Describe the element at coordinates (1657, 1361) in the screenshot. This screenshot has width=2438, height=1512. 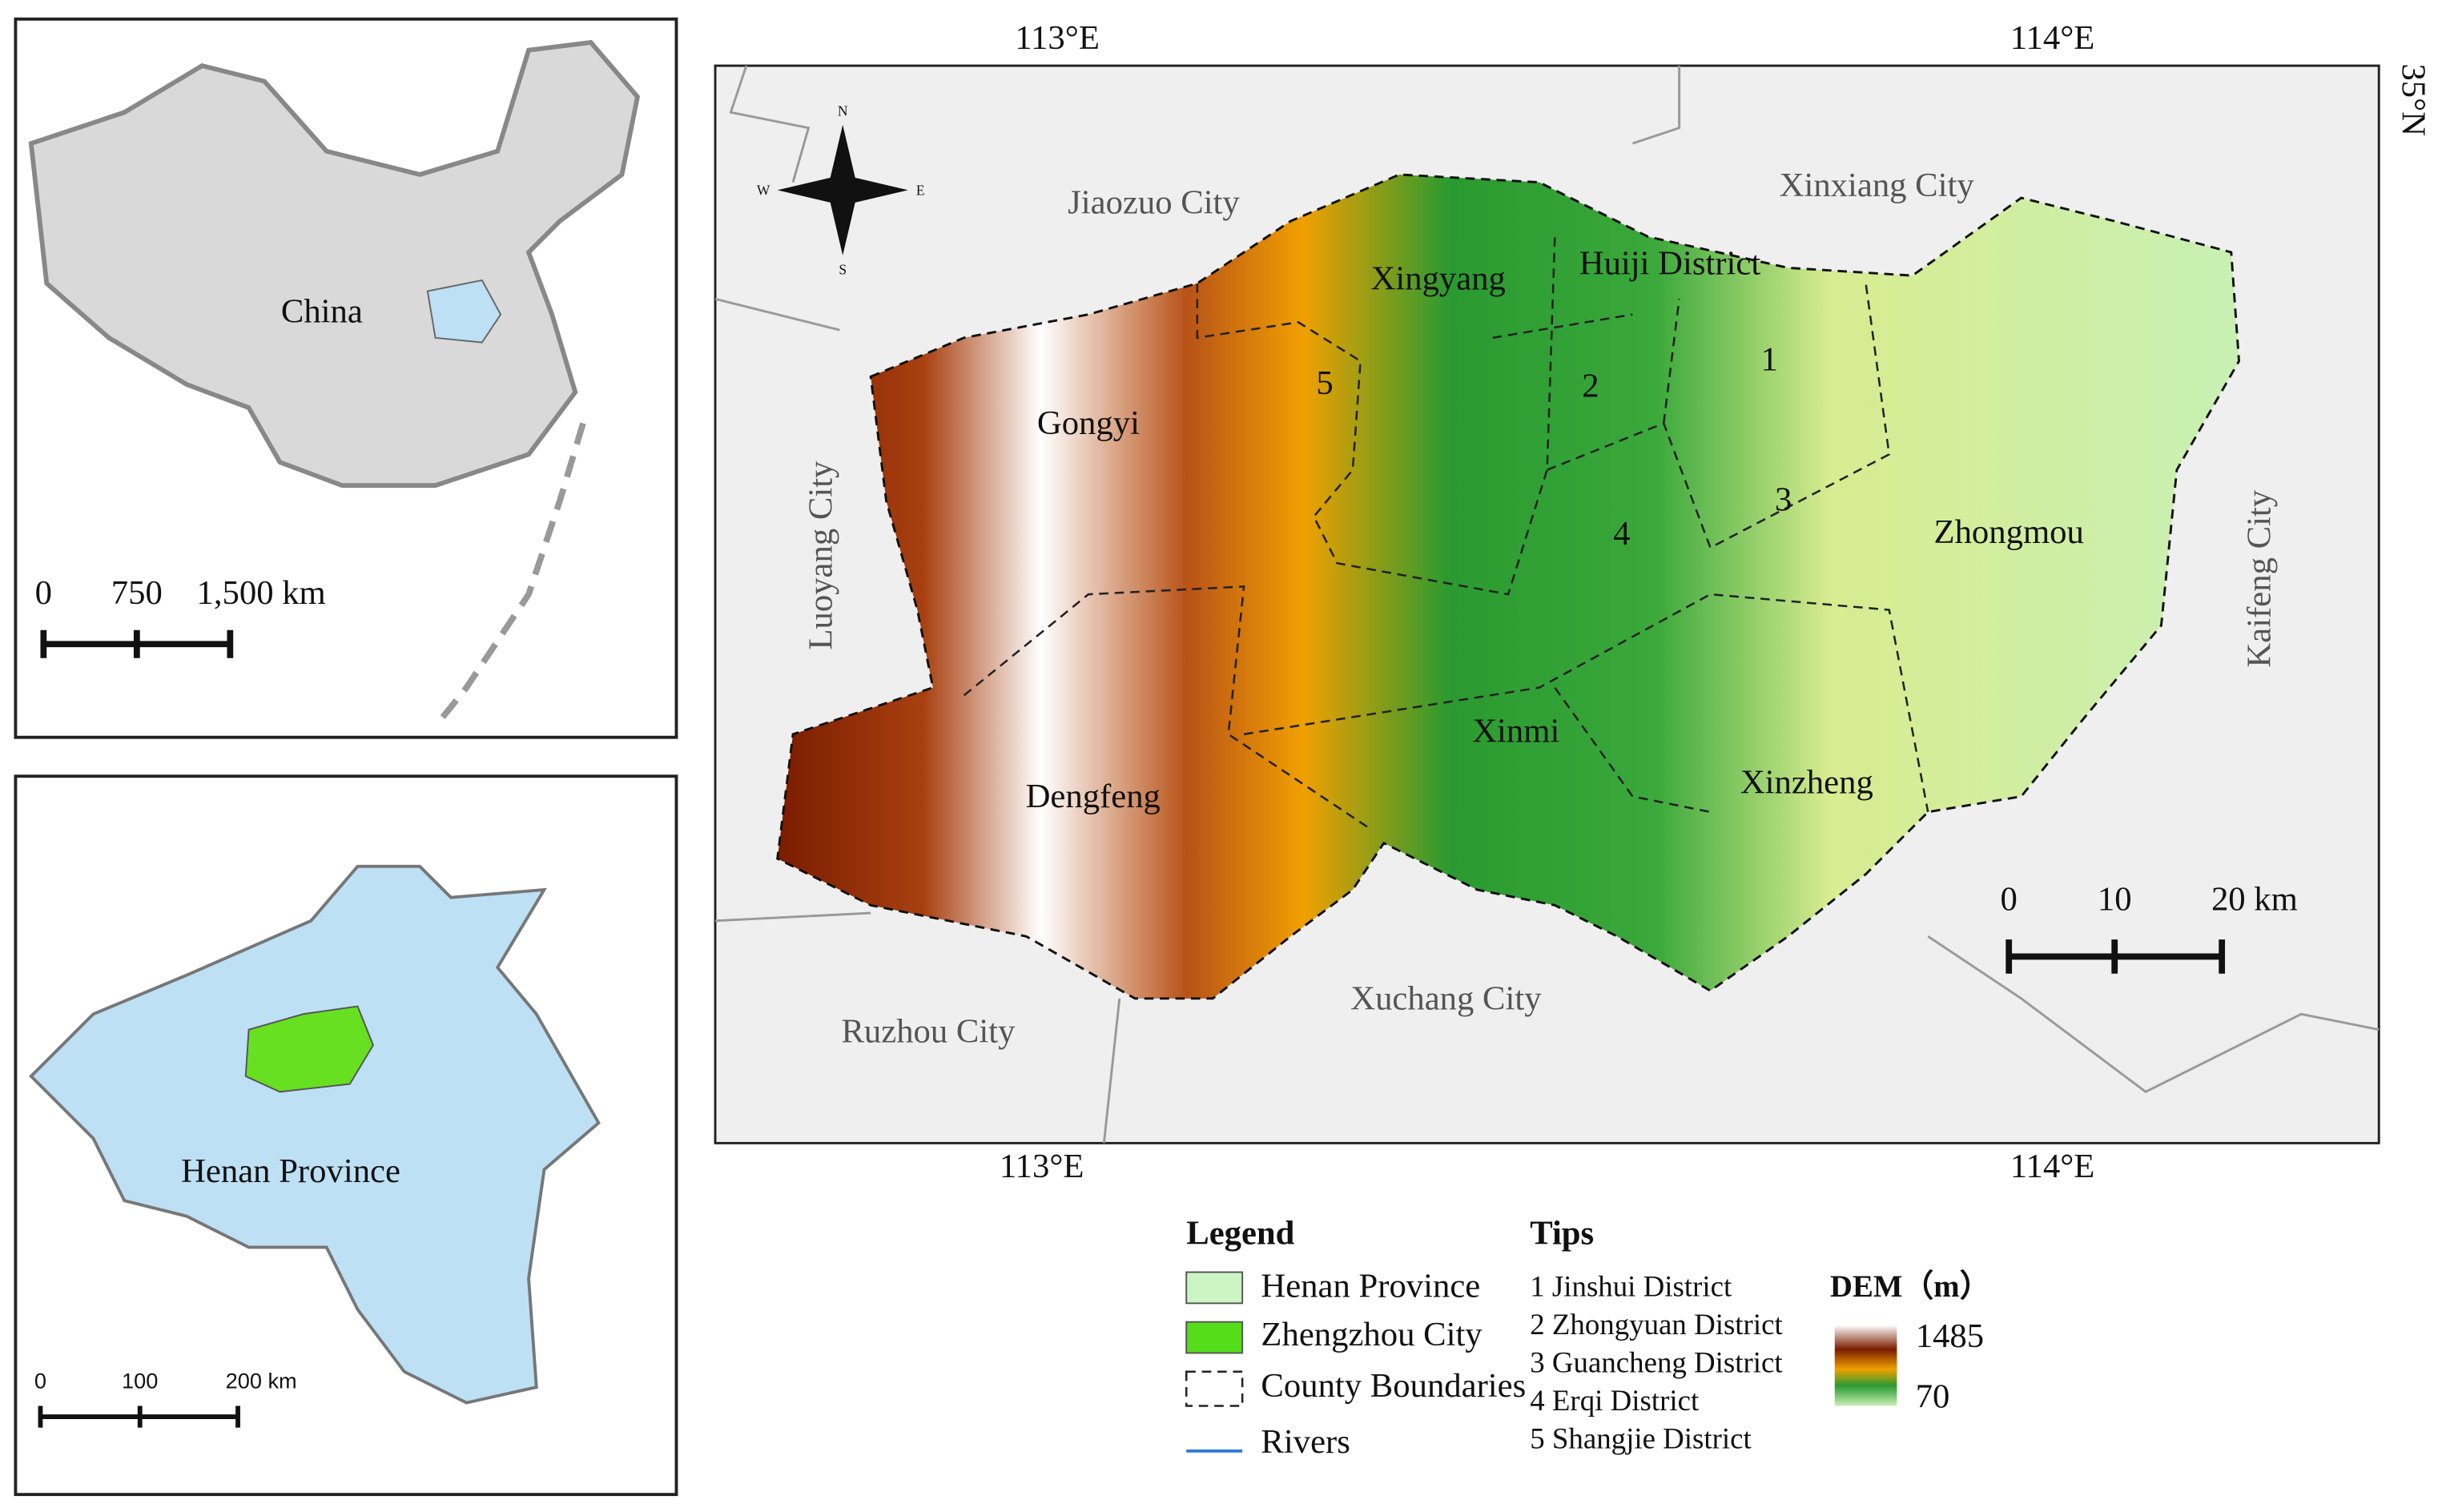
I see `tip-item: 3 Guancheng District` at that location.